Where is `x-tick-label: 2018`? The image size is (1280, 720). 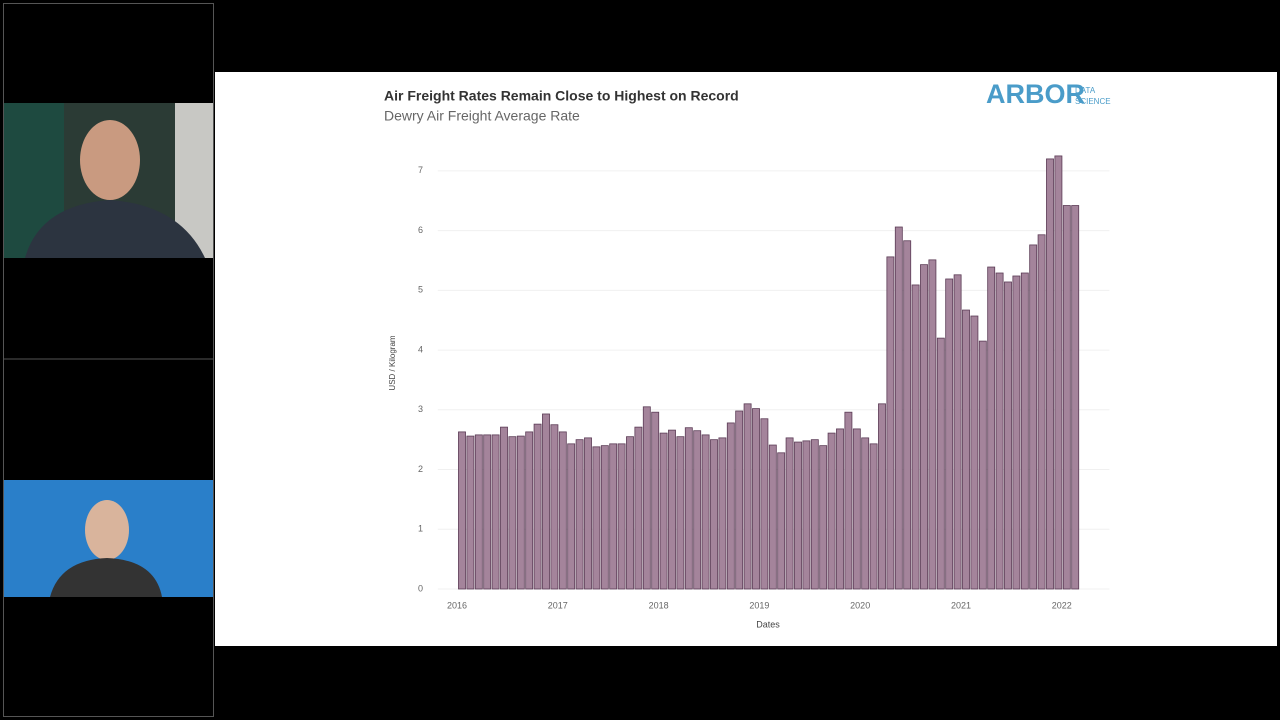 x-tick-label: 2018 is located at coordinates (659, 605).